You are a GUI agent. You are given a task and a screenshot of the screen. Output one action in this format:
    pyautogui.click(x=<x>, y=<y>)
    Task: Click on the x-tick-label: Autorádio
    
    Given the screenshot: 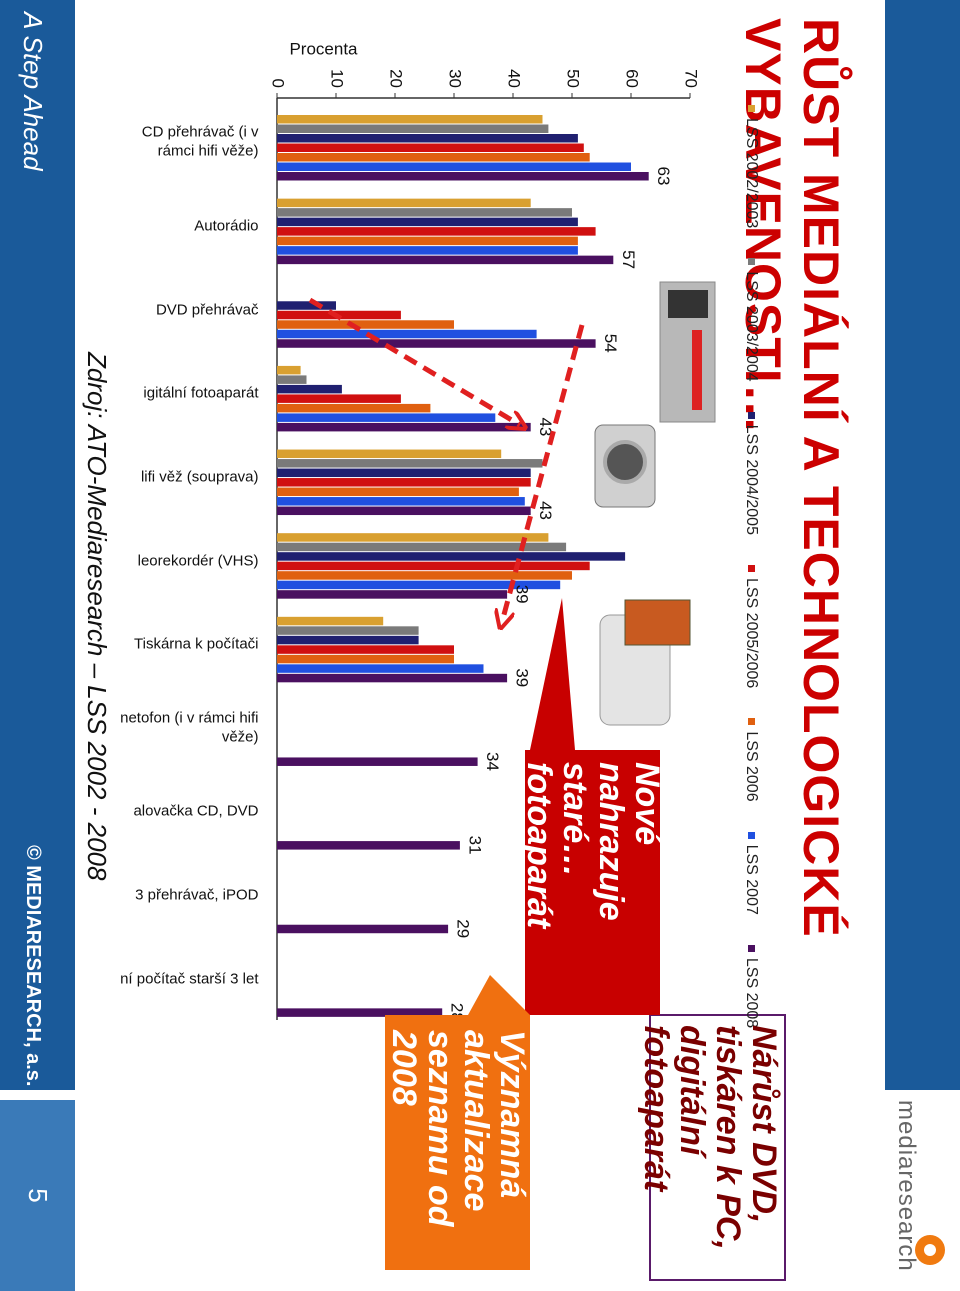 What is the action you would take?
    pyautogui.click(x=226, y=225)
    